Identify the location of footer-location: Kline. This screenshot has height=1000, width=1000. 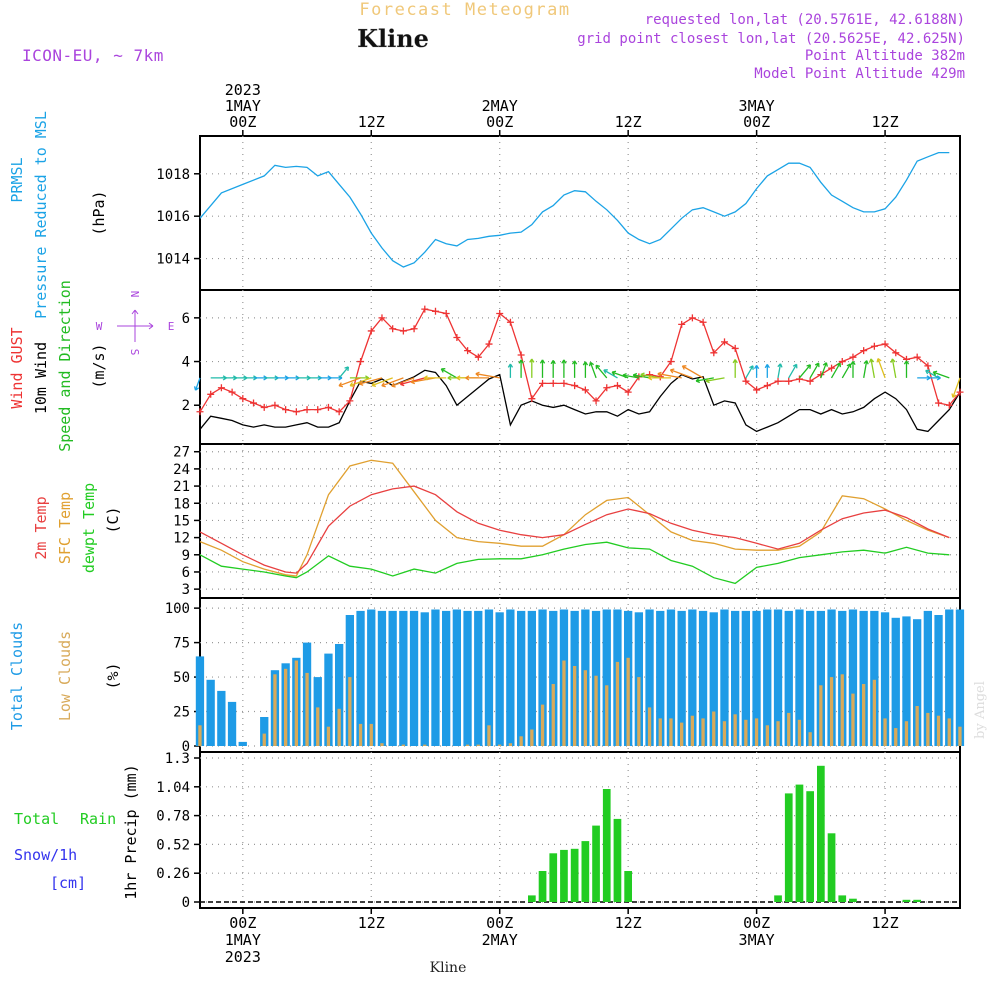
(448, 968).